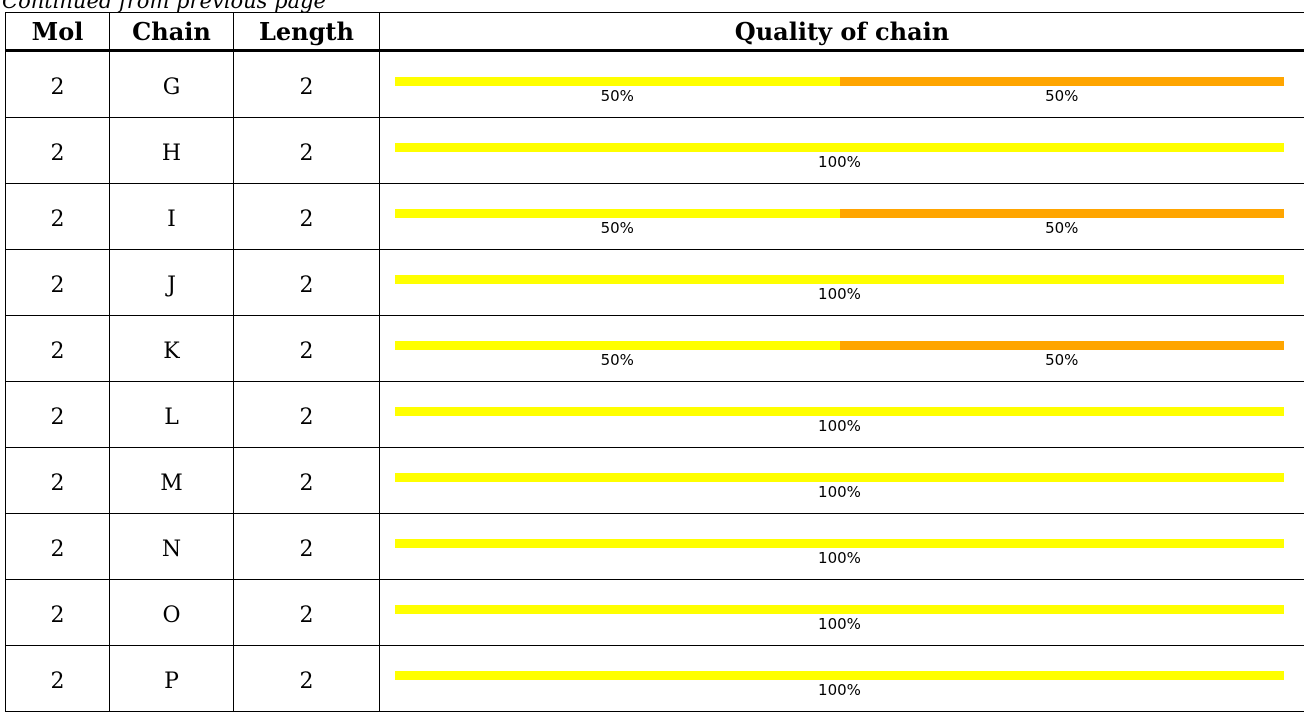 This screenshot has height=712, width=1304. Describe the element at coordinates (171, 162) in the screenshot. I see `chain-cell-value: H` at that location.